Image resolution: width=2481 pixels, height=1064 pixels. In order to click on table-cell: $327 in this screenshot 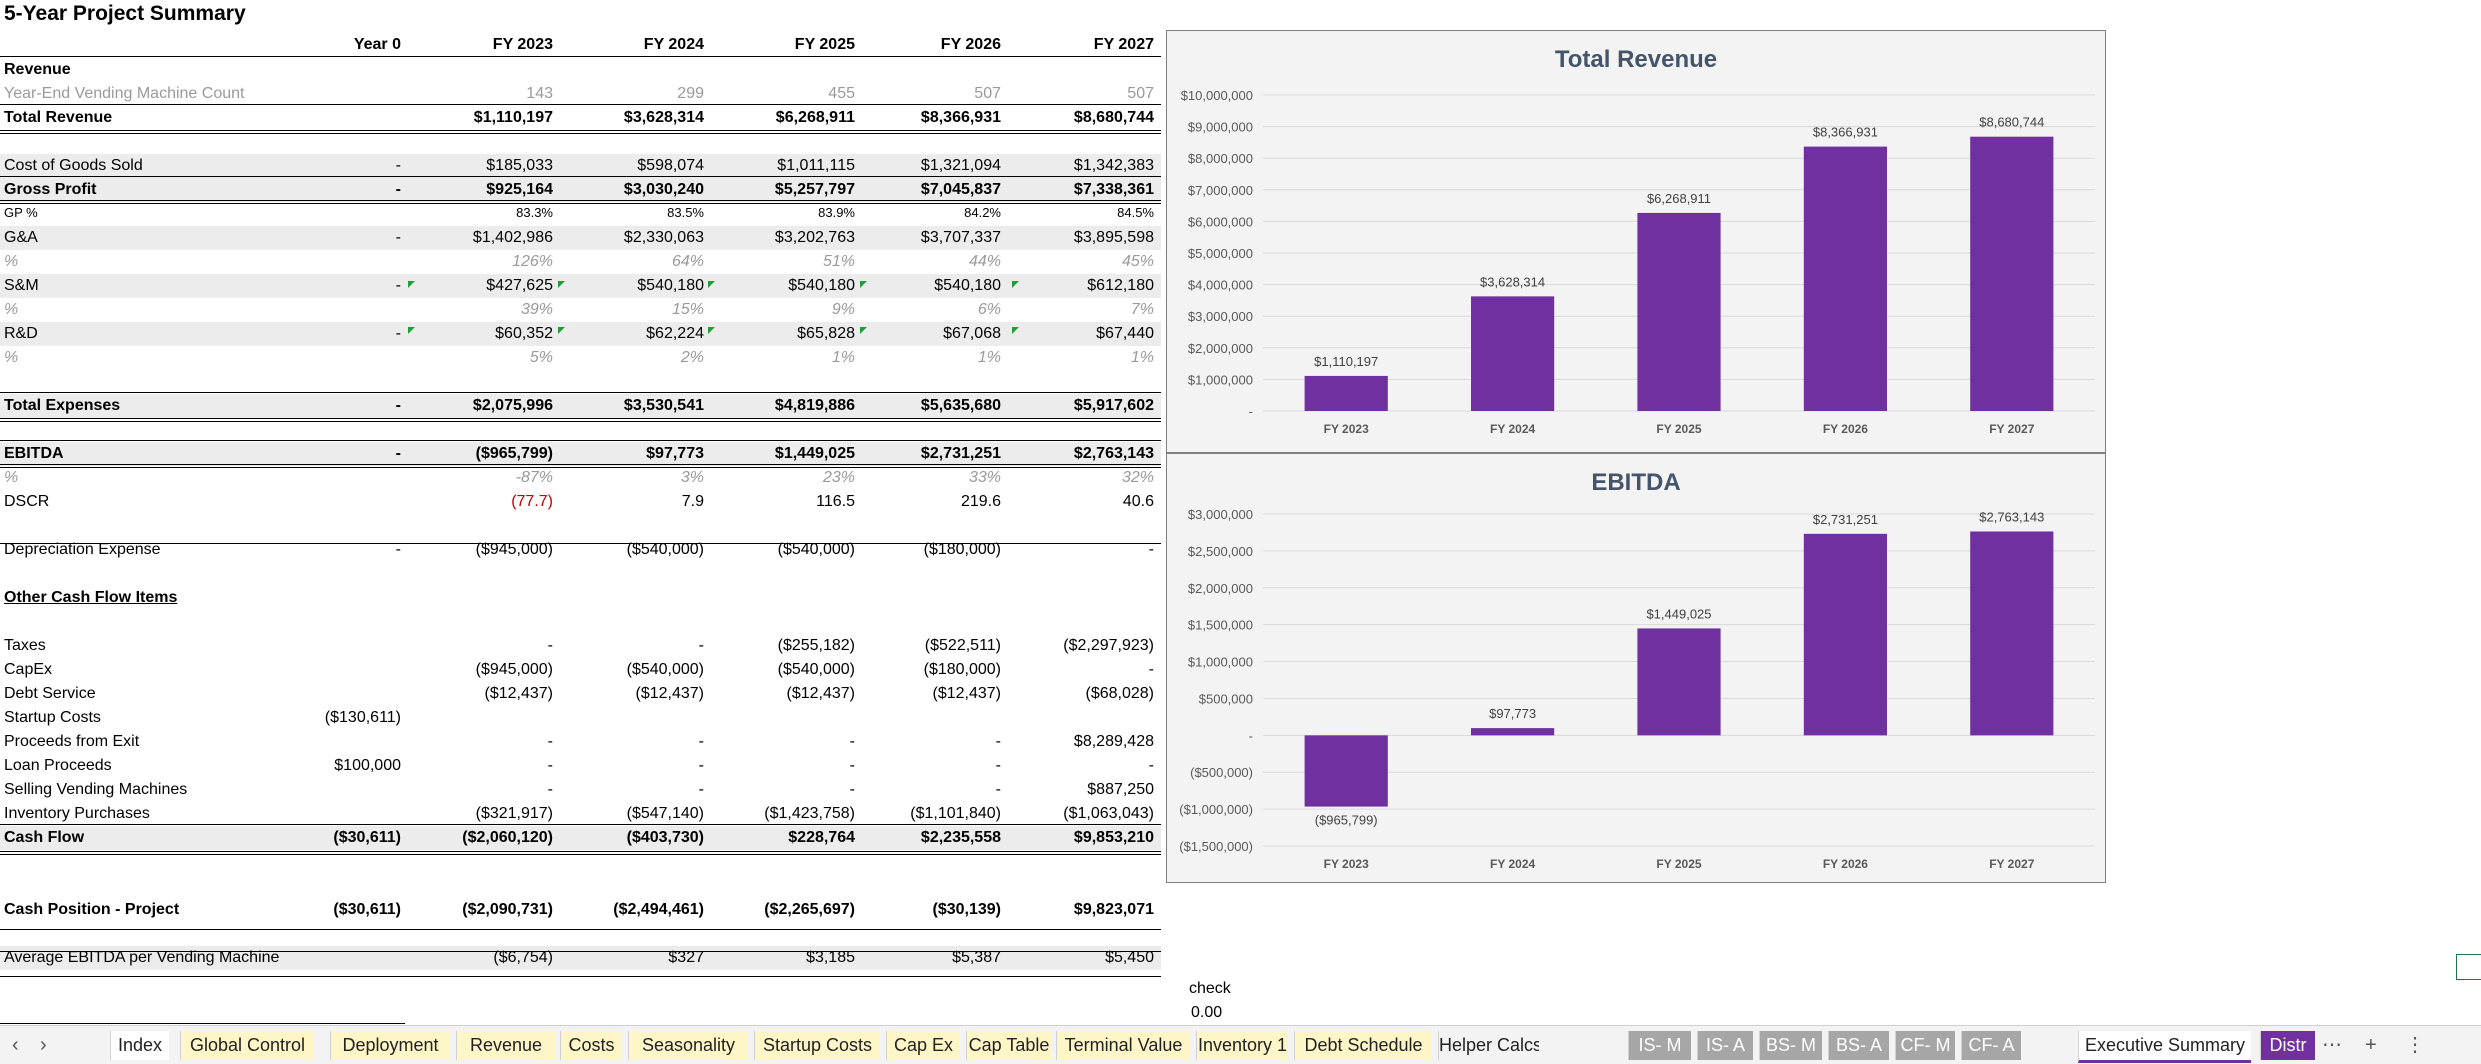, I will do `click(686, 957)`.